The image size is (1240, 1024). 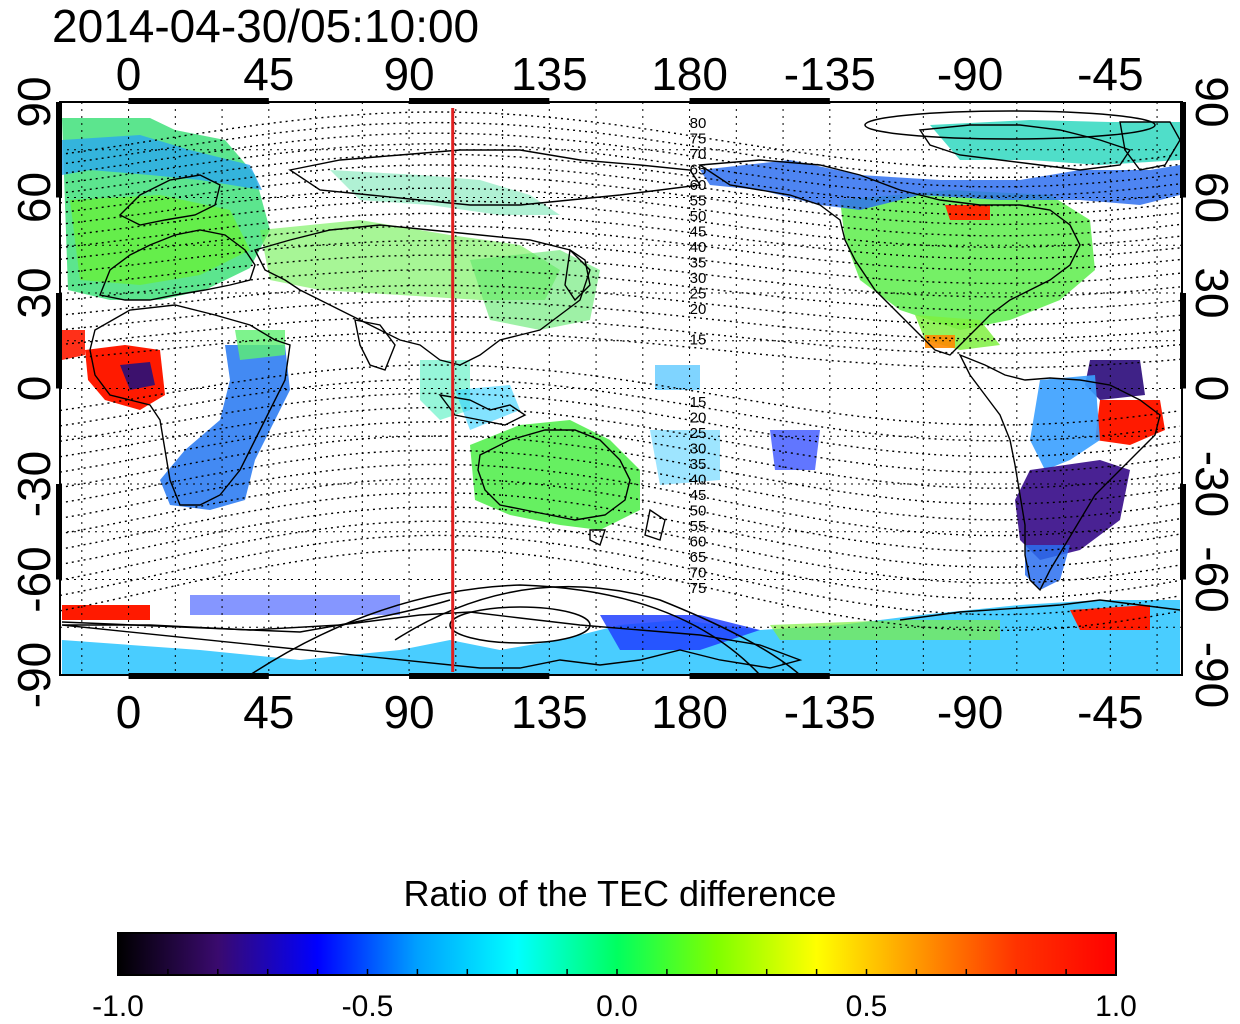 I want to click on colorbar, so click(x=617, y=954).